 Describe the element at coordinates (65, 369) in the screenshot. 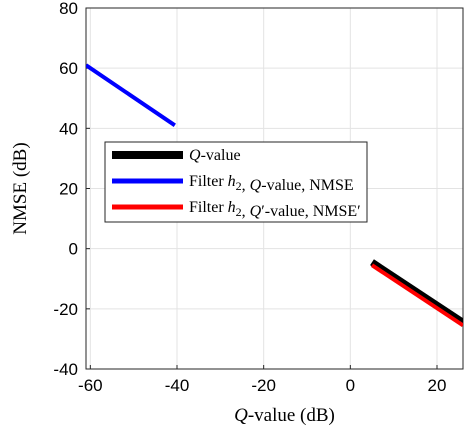

I see `y-tick-label: -40` at that location.